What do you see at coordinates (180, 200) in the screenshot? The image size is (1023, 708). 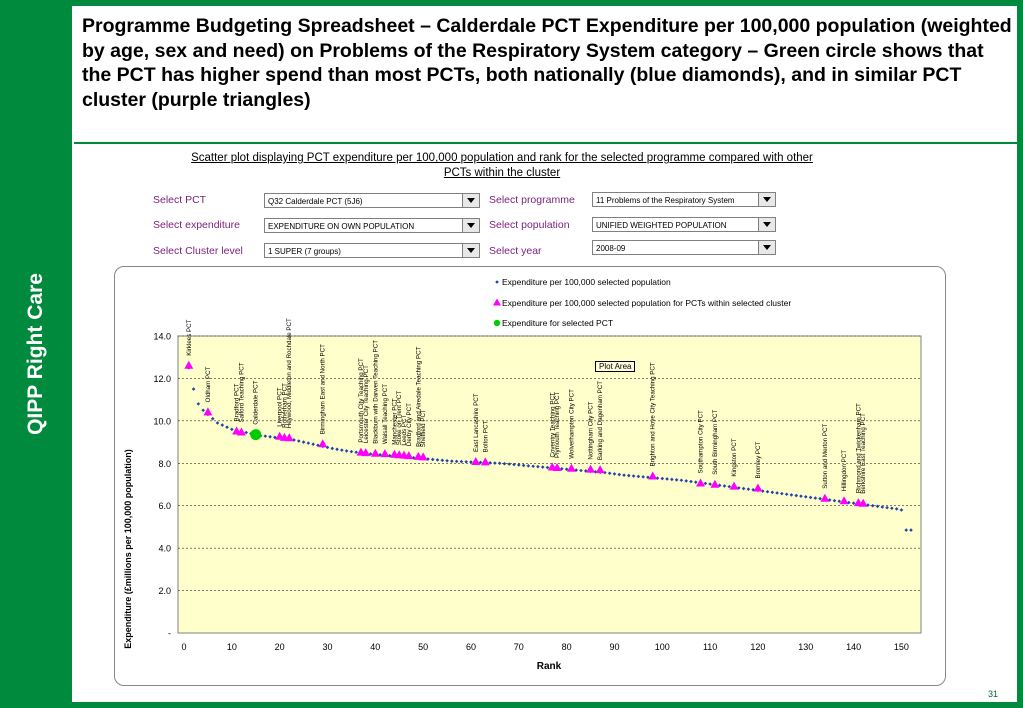 I see `select-pct-label: Select PCT` at bounding box center [180, 200].